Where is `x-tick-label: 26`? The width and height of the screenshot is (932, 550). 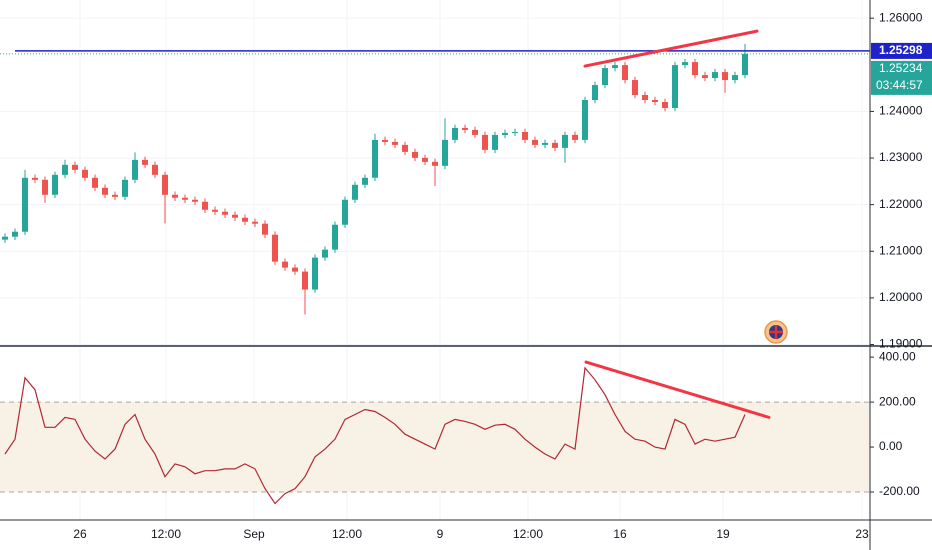
x-tick-label: 26 is located at coordinates (80, 534).